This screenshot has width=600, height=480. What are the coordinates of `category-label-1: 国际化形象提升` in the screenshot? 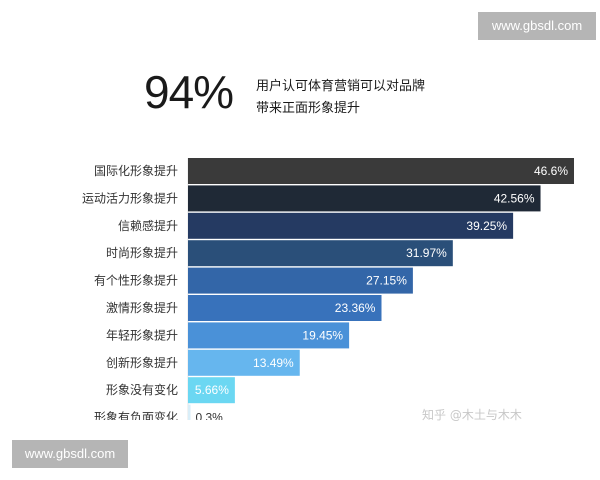 It's located at (136, 170).